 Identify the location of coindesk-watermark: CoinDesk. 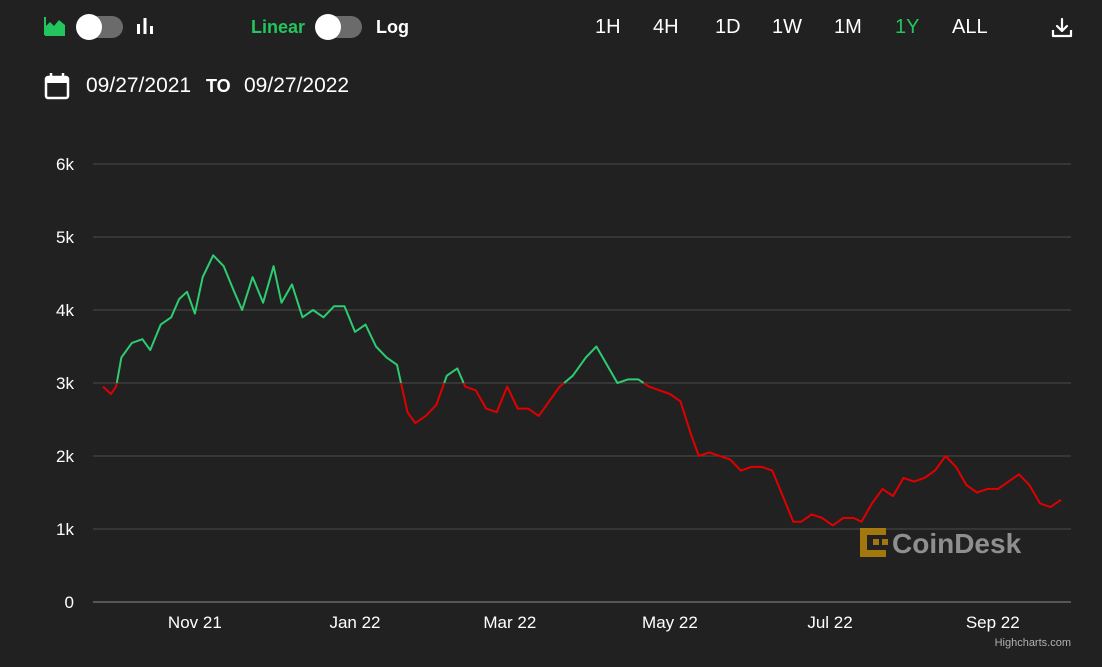
(941, 543).